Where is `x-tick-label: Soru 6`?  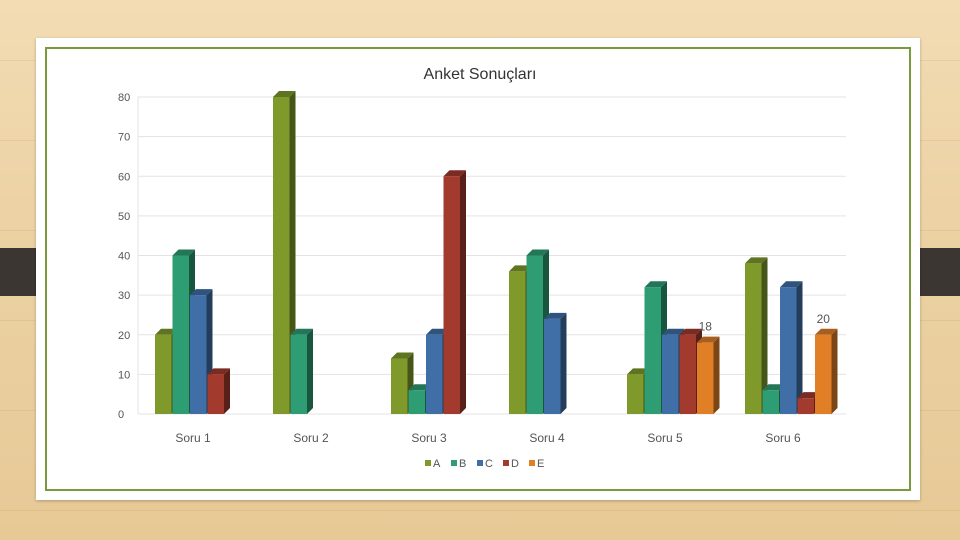 x-tick-label: Soru 6 is located at coordinates (783, 438).